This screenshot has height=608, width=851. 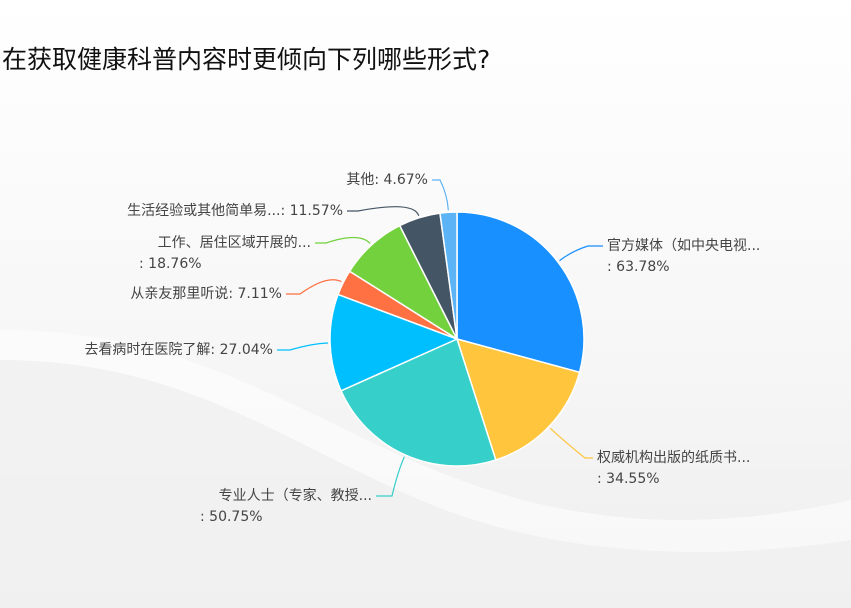 I want to click on chart-title: 在获取健康科普内容时更倾向下列哪些形式?, so click(x=246, y=59).